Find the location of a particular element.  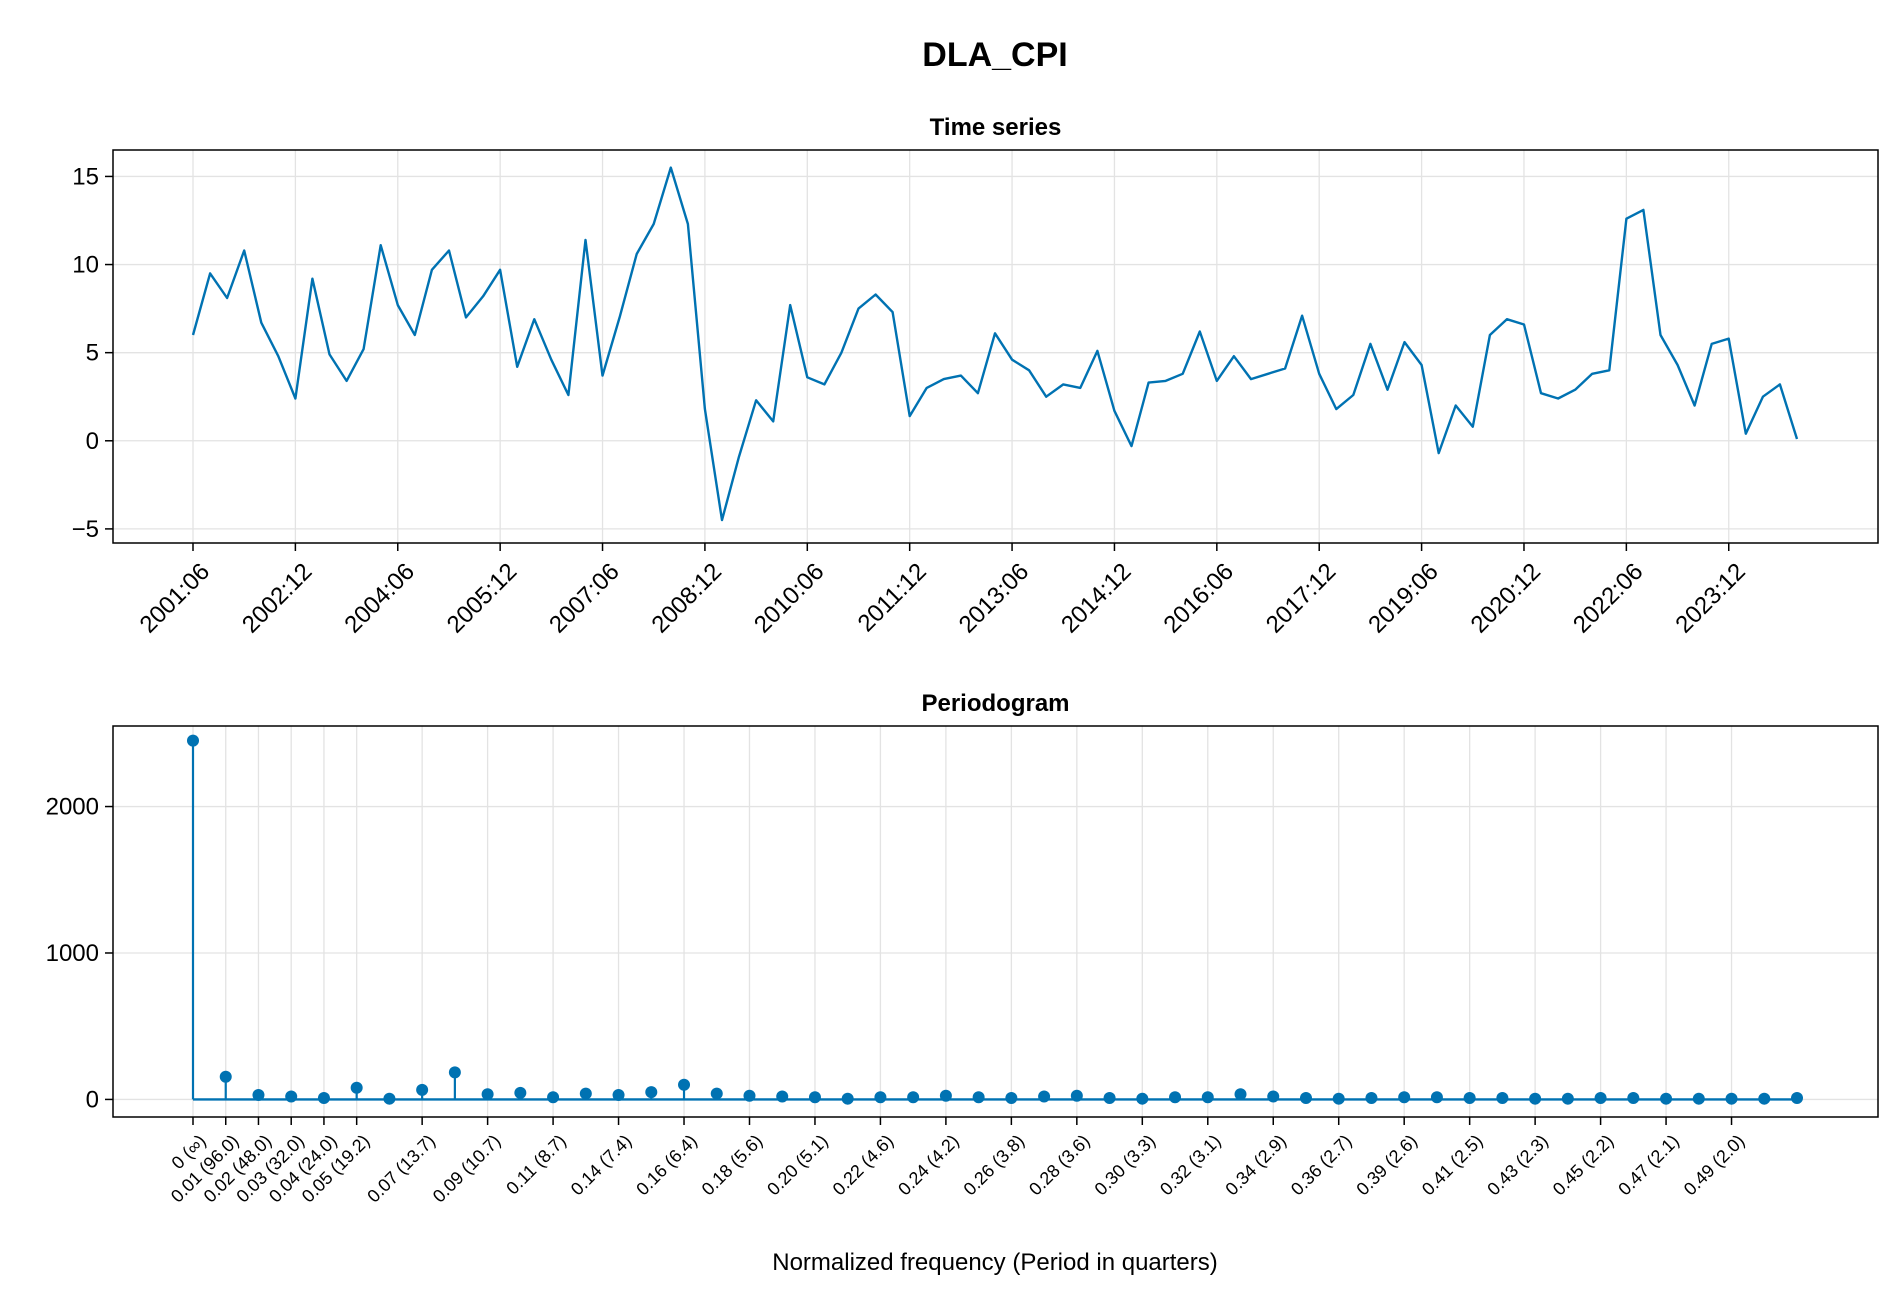

pg-x-tick-label: 0.28 (3.6) is located at coordinates (1059, 1165).